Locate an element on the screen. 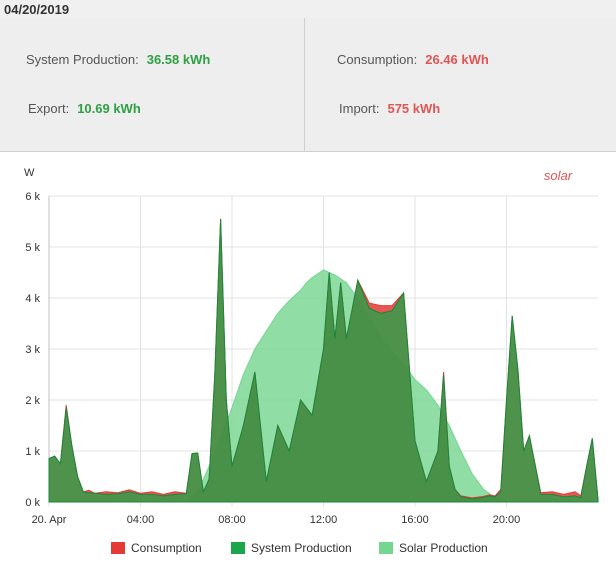 The image size is (616, 573). system-production-stat: System Production: 36.58 kWh is located at coordinates (118, 59).